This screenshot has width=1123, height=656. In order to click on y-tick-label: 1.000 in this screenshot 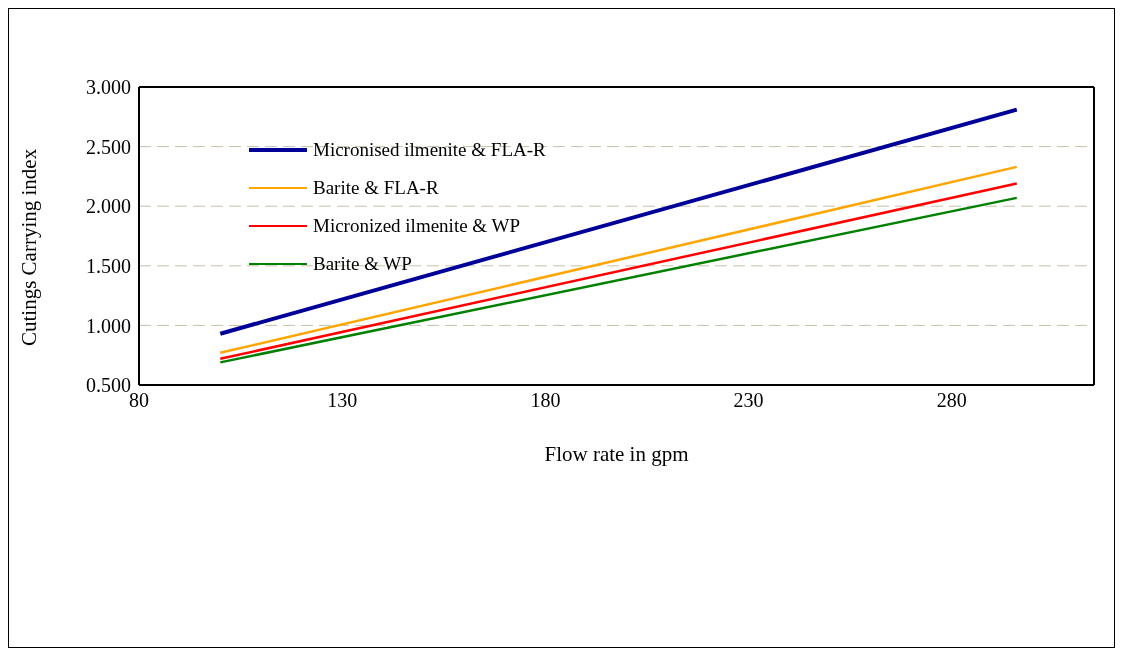, I will do `click(108, 325)`.